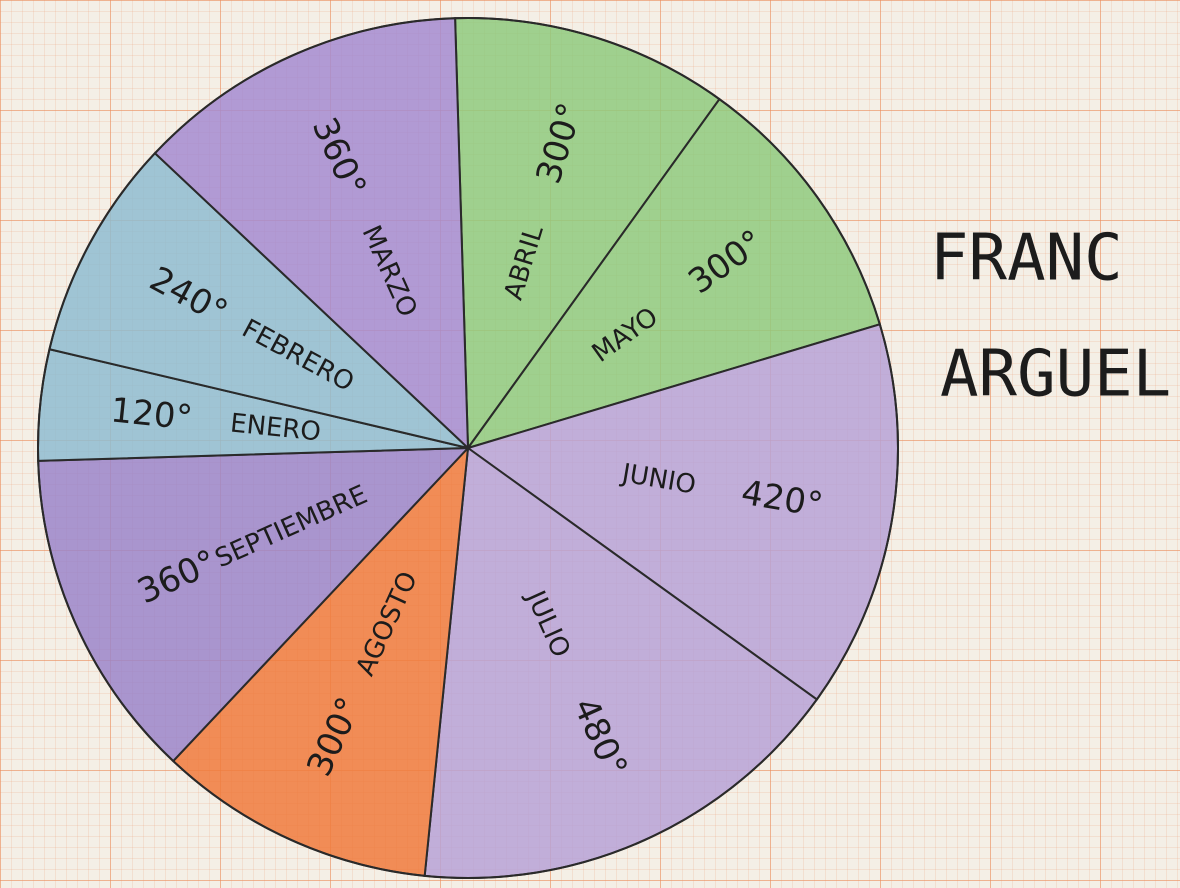  Describe the element at coordinates (1026, 259) in the screenshot. I see `annotation: FRANC` at that location.